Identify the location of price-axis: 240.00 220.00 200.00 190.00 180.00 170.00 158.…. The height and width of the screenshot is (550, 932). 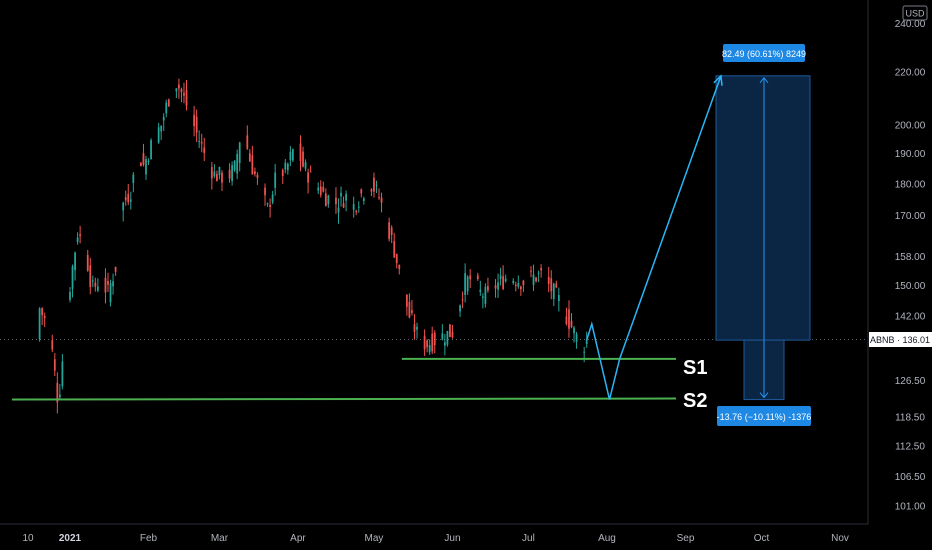
(910, 266).